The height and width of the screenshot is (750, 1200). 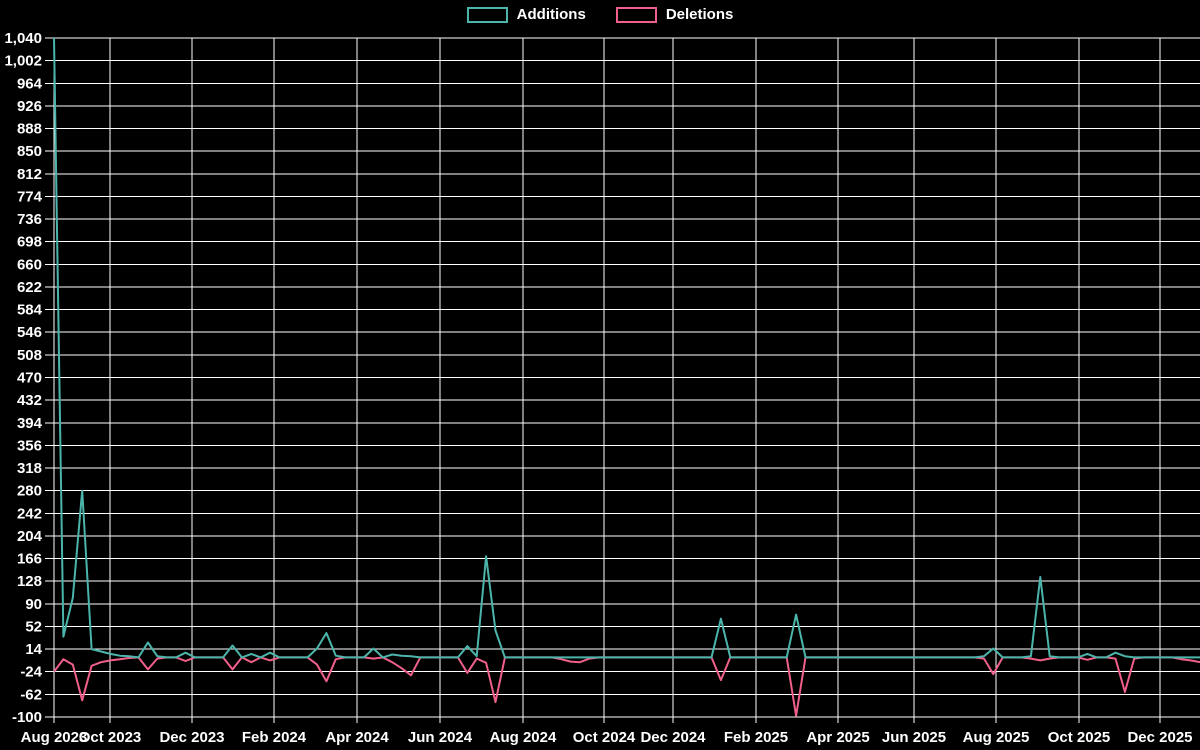 I want to click on svg-text: Aug 2024, so click(x=523, y=737).